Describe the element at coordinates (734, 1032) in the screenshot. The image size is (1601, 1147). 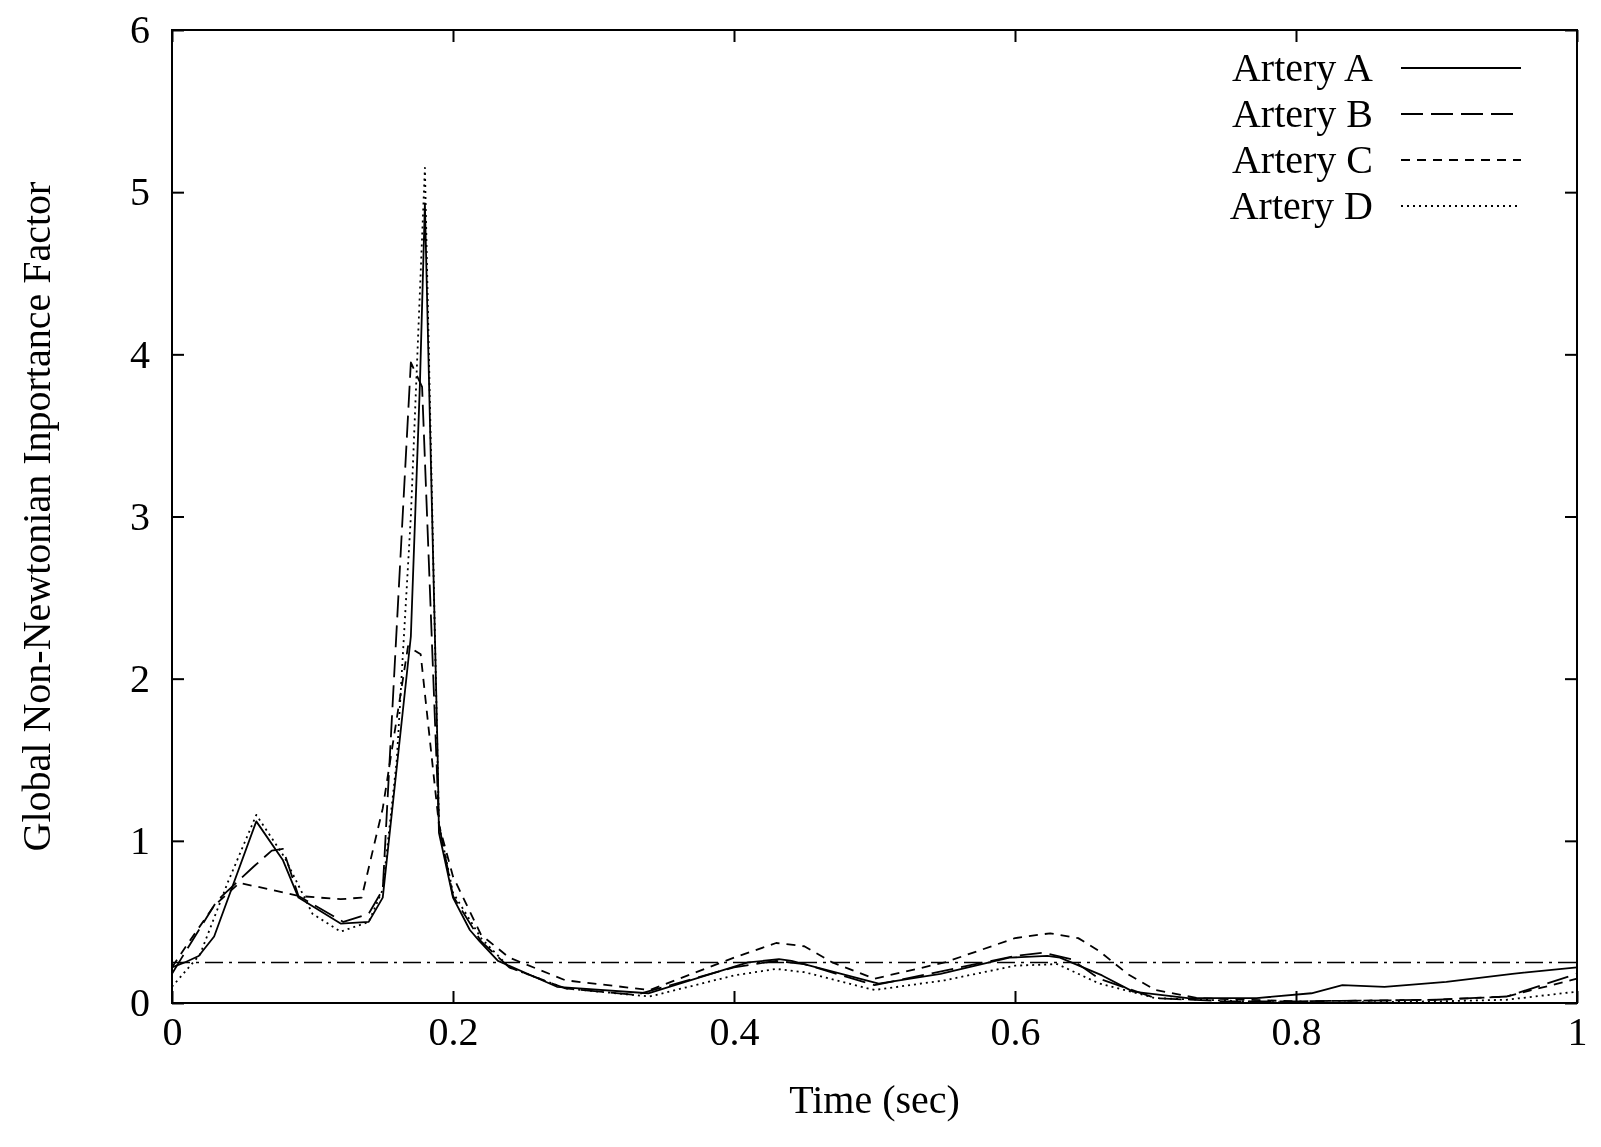
I see `x-tick-label: 0.4` at that location.